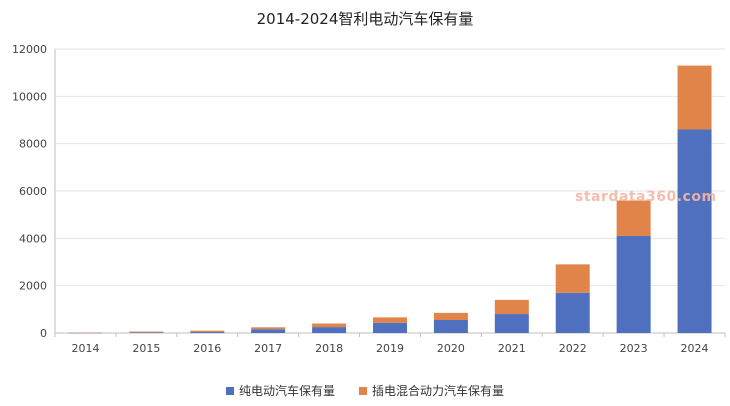  What do you see at coordinates (33, 191) in the screenshot?
I see `y-tick-label-6000: 6000` at bounding box center [33, 191].